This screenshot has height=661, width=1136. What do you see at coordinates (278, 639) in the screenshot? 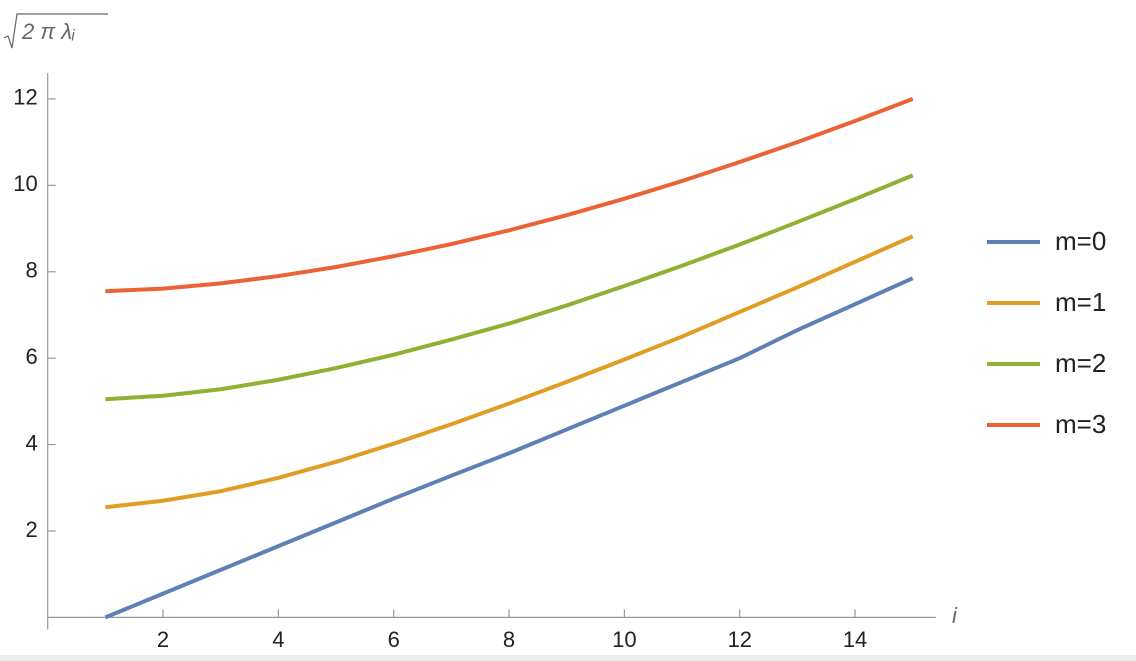
I see `x-tick-label: 4` at bounding box center [278, 639].